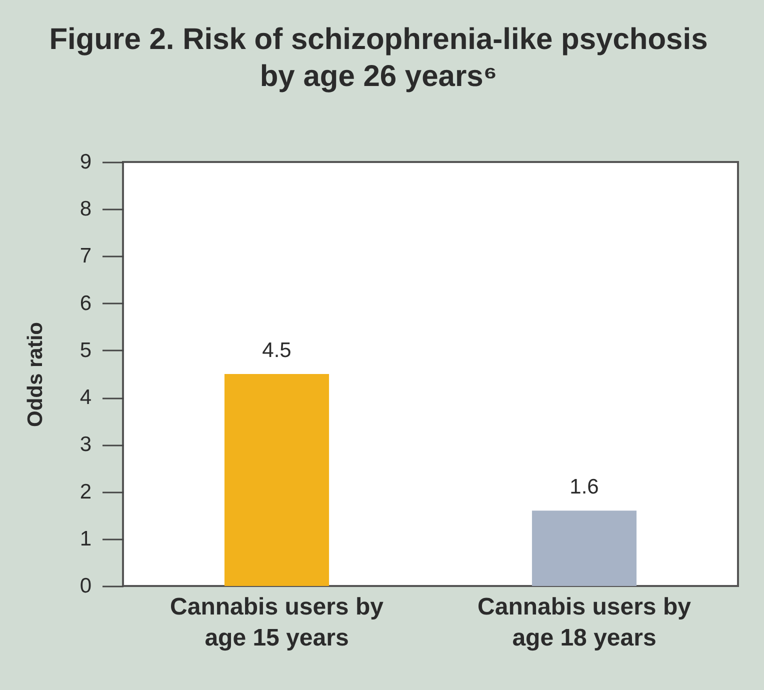 The height and width of the screenshot is (690, 764). What do you see at coordinates (86, 162) in the screenshot?
I see `y-tick-label: 9` at bounding box center [86, 162].